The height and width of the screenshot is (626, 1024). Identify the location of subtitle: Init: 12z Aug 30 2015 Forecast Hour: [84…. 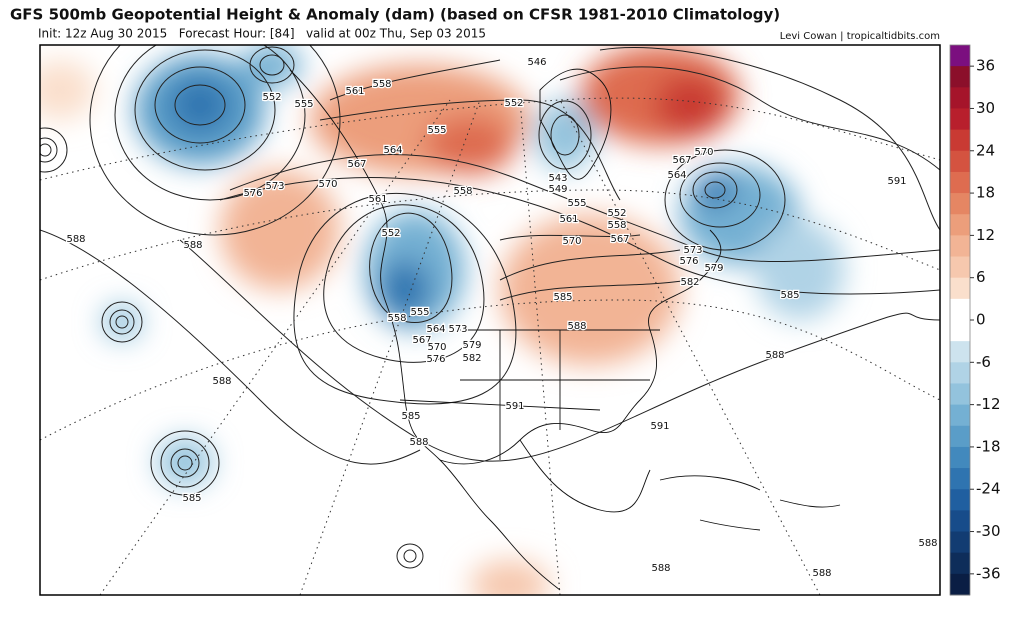
(262, 34).